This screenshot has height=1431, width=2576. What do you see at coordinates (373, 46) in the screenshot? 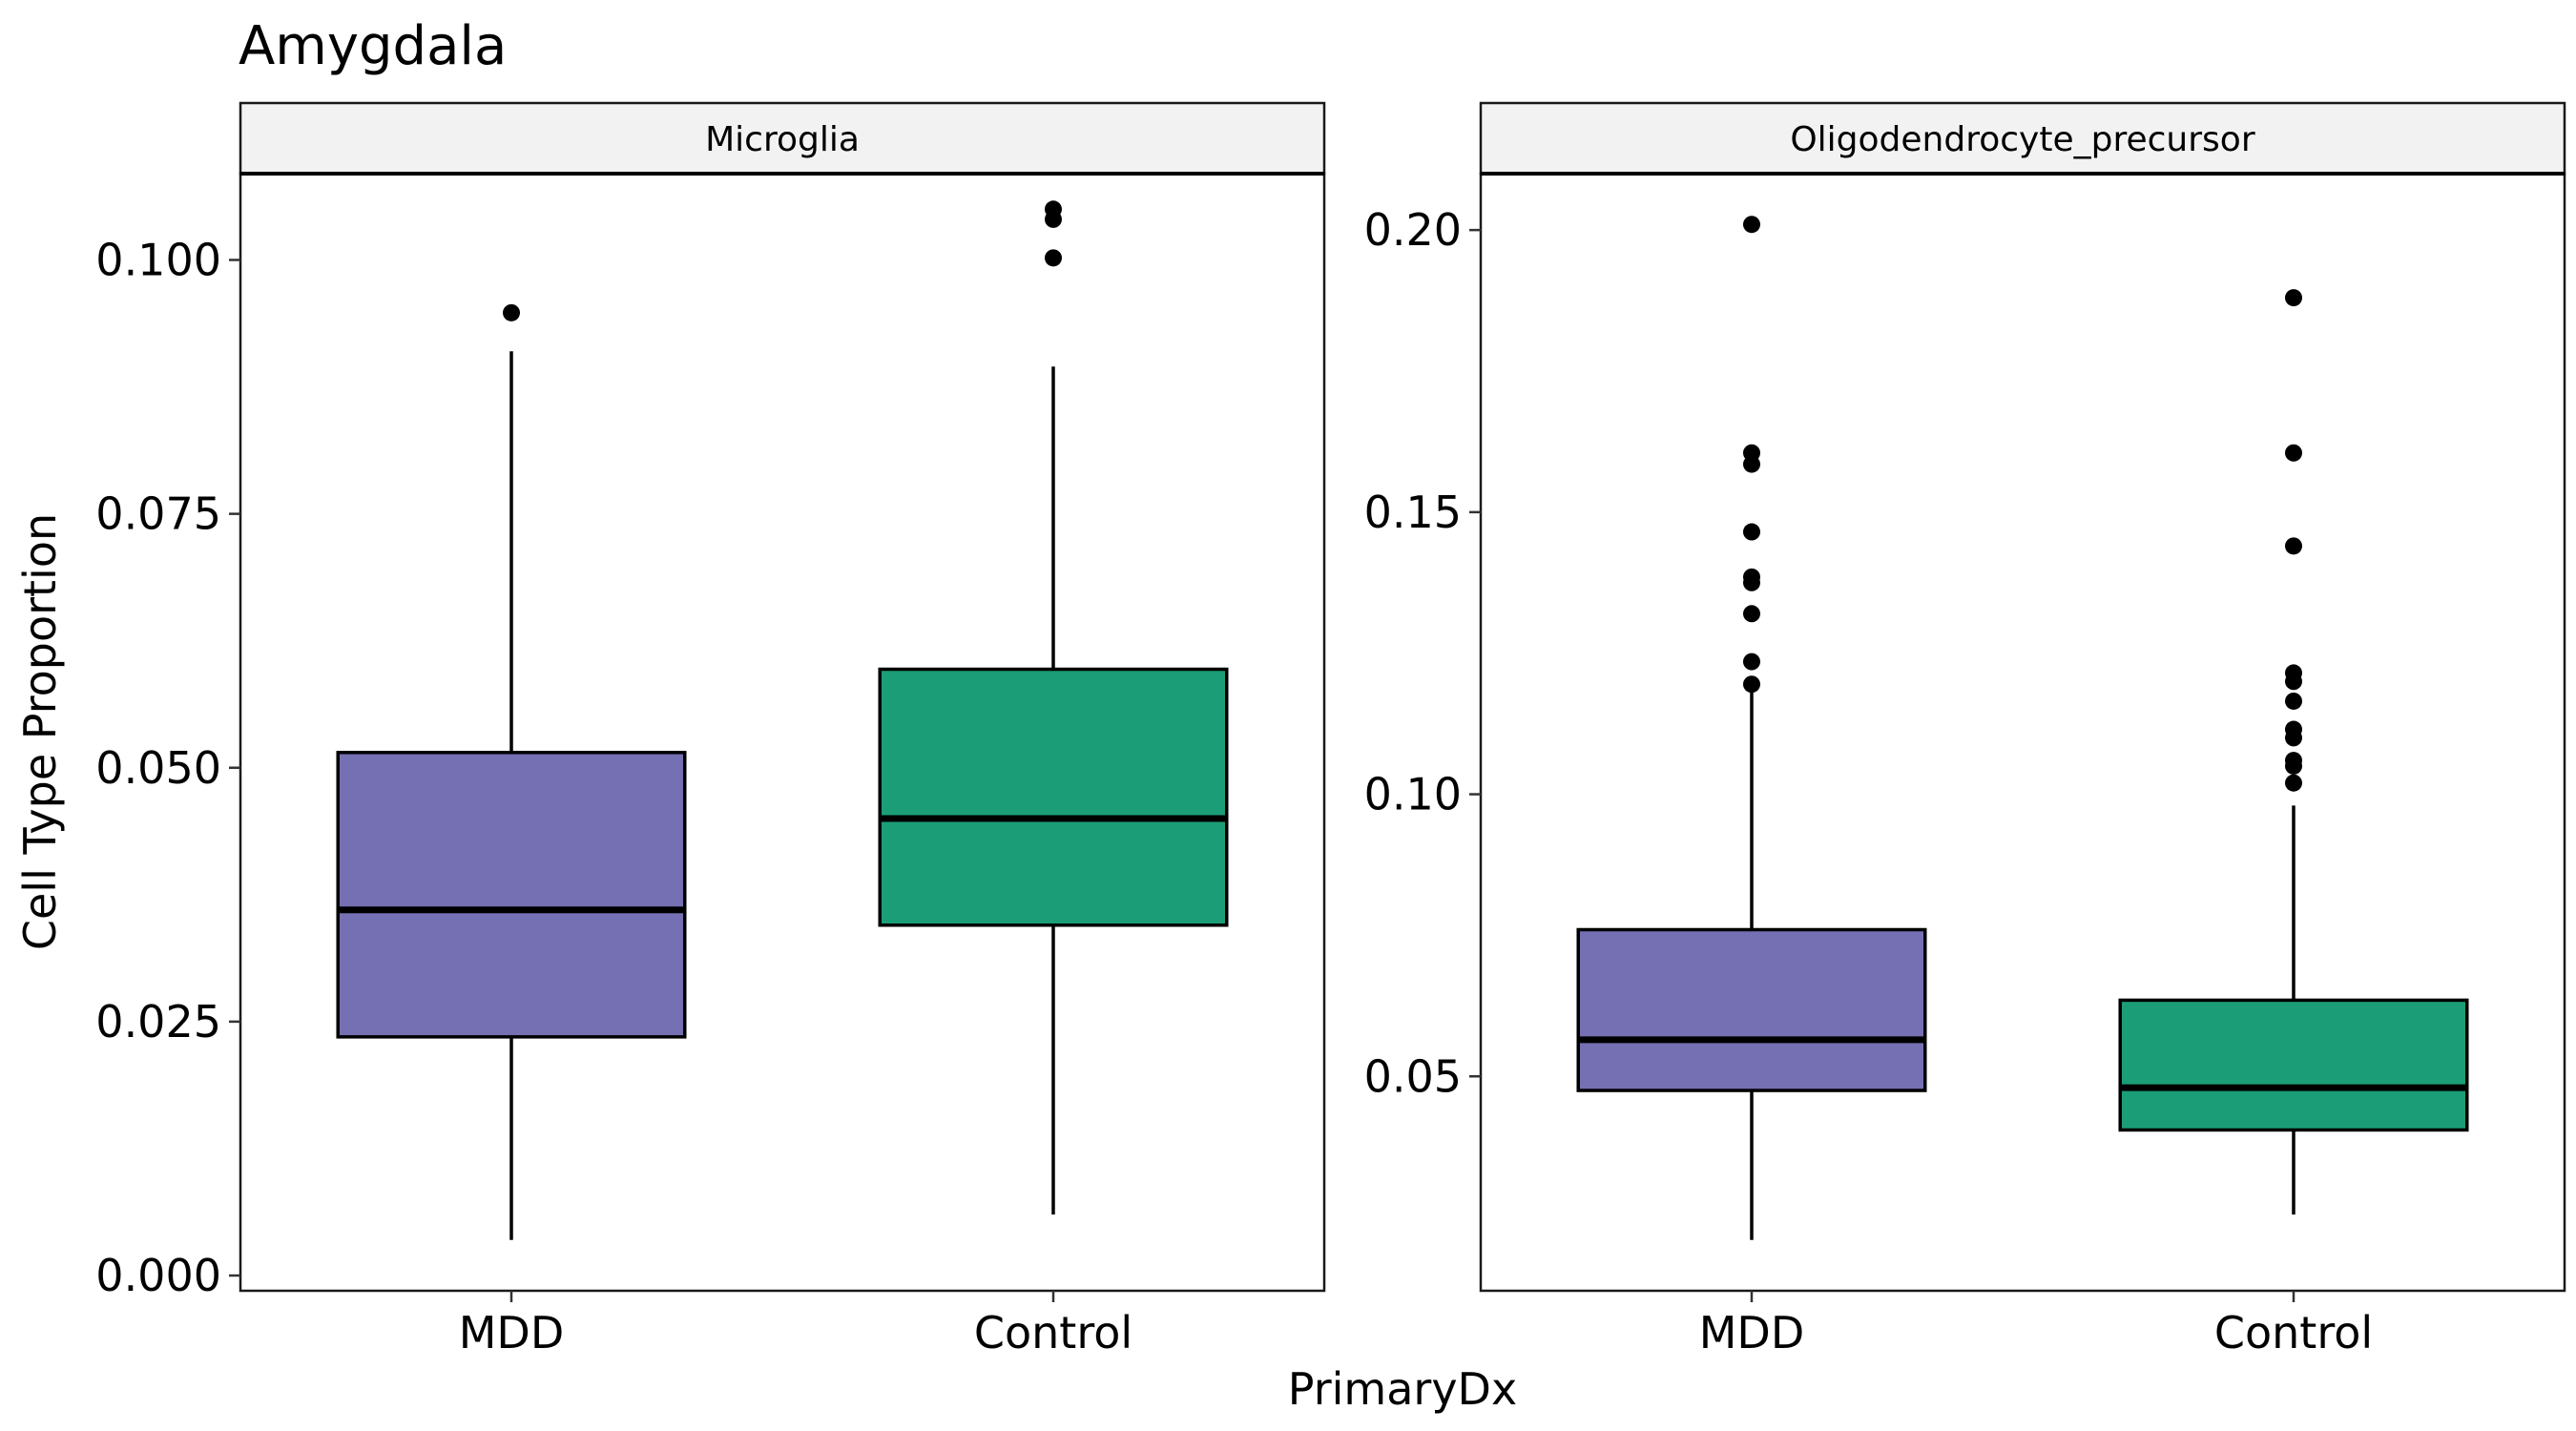
I see `chart-title: Amygdala` at bounding box center [373, 46].